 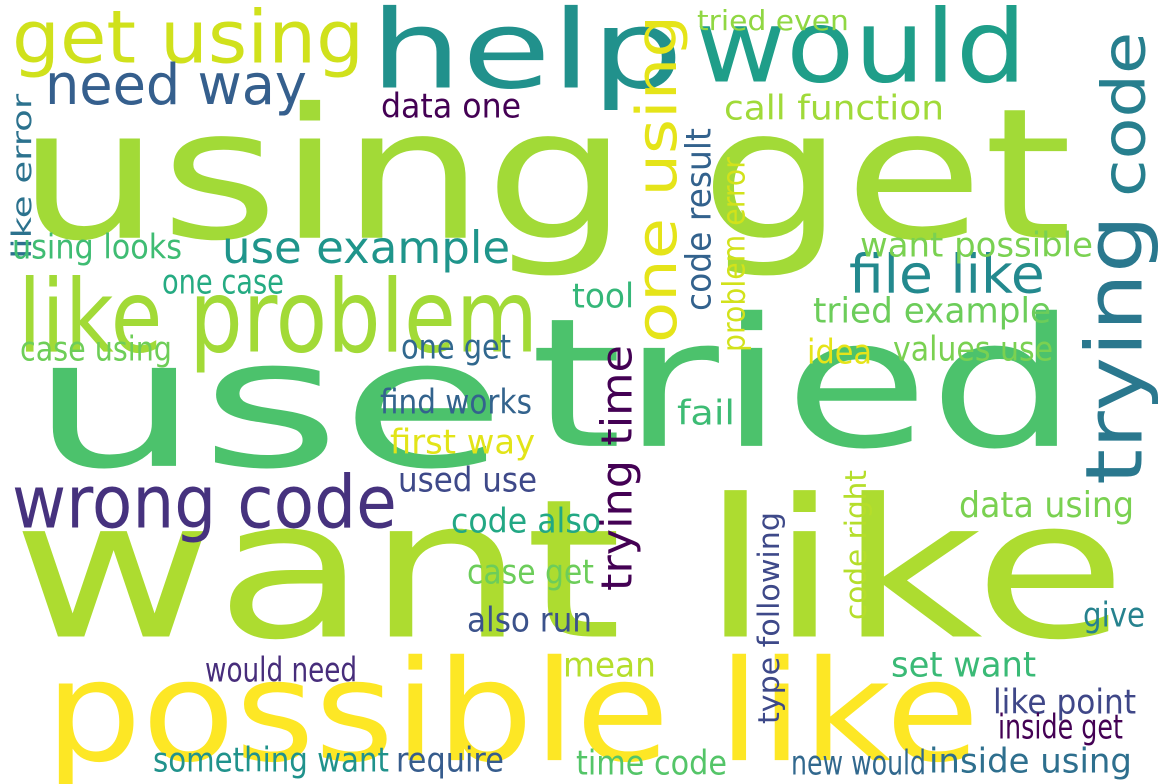 What do you see at coordinates (463, 442) in the screenshot?
I see `word-first-way: first way` at bounding box center [463, 442].